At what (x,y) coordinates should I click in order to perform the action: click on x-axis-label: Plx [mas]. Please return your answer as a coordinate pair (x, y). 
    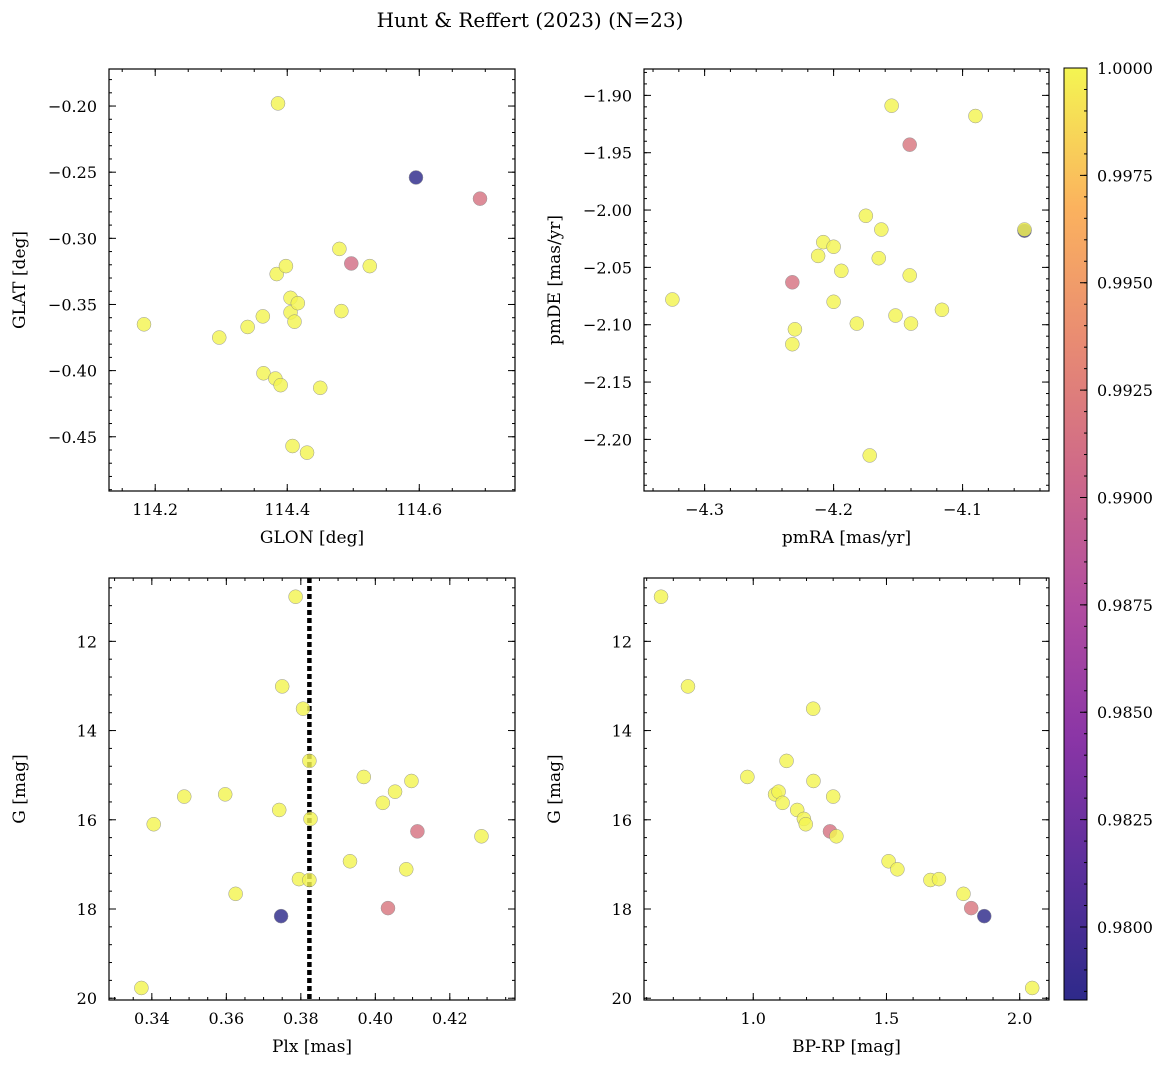
    Looking at the image, I should click on (312, 1047).